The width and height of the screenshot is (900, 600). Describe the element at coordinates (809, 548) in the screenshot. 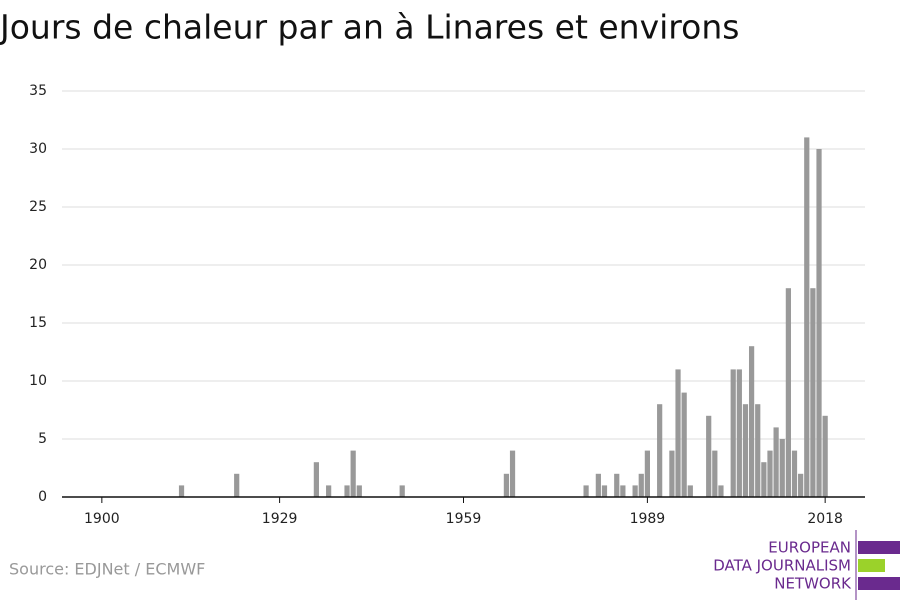

I see `logo-text: EUROPEAN` at that location.